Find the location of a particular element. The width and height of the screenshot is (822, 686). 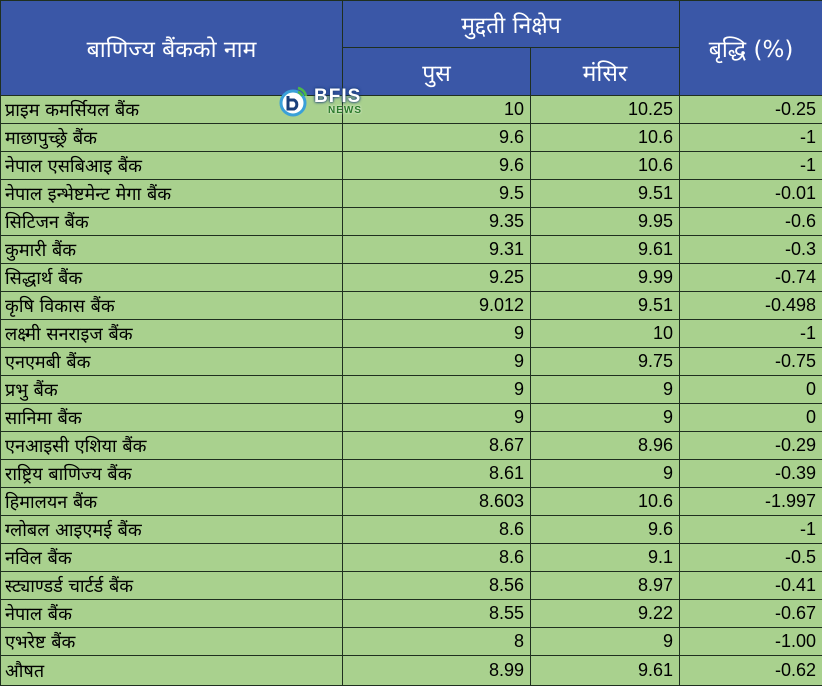

poush-header: पुस is located at coordinates (437, 72).